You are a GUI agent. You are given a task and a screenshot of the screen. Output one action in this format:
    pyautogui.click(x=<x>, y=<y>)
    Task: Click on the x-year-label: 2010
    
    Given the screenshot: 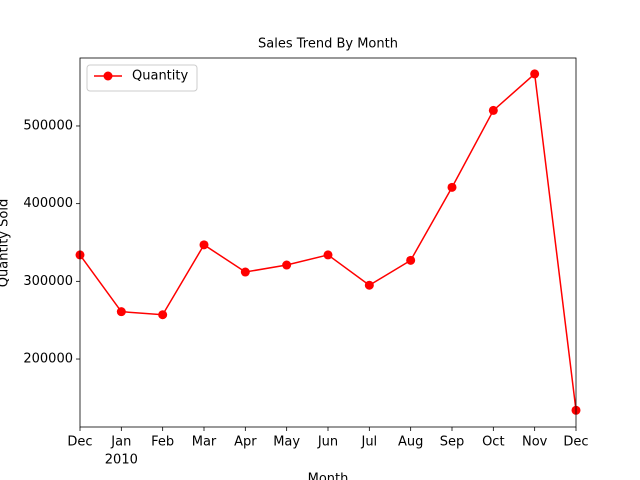 What is the action you would take?
    pyautogui.click(x=121, y=460)
    